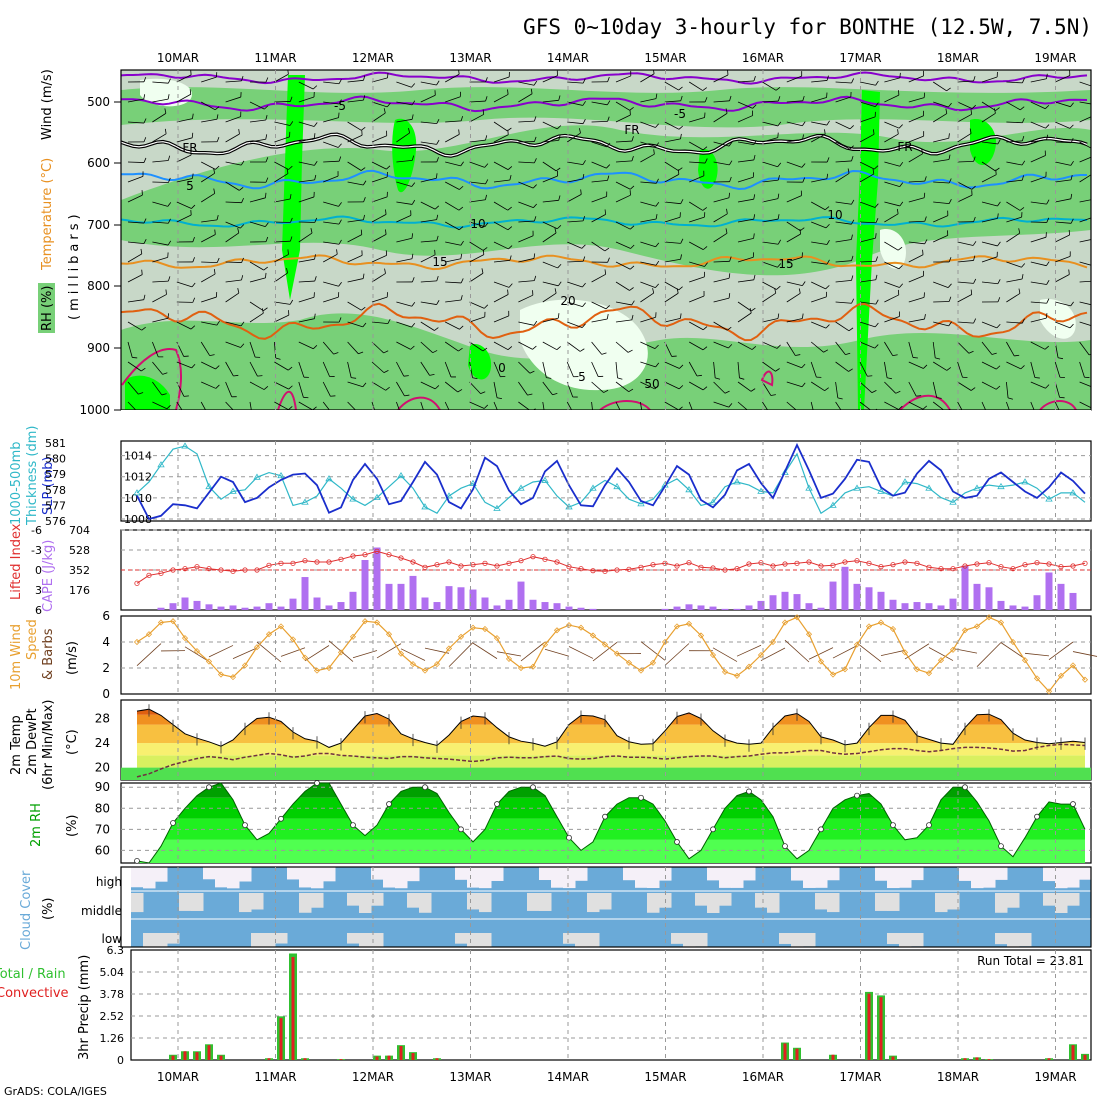 Image resolution: width=1100 pixels, height=1100 pixels. What do you see at coordinates (437, 1059) in the screenshot?
I see `precip-convective-bar` at bounding box center [437, 1059].